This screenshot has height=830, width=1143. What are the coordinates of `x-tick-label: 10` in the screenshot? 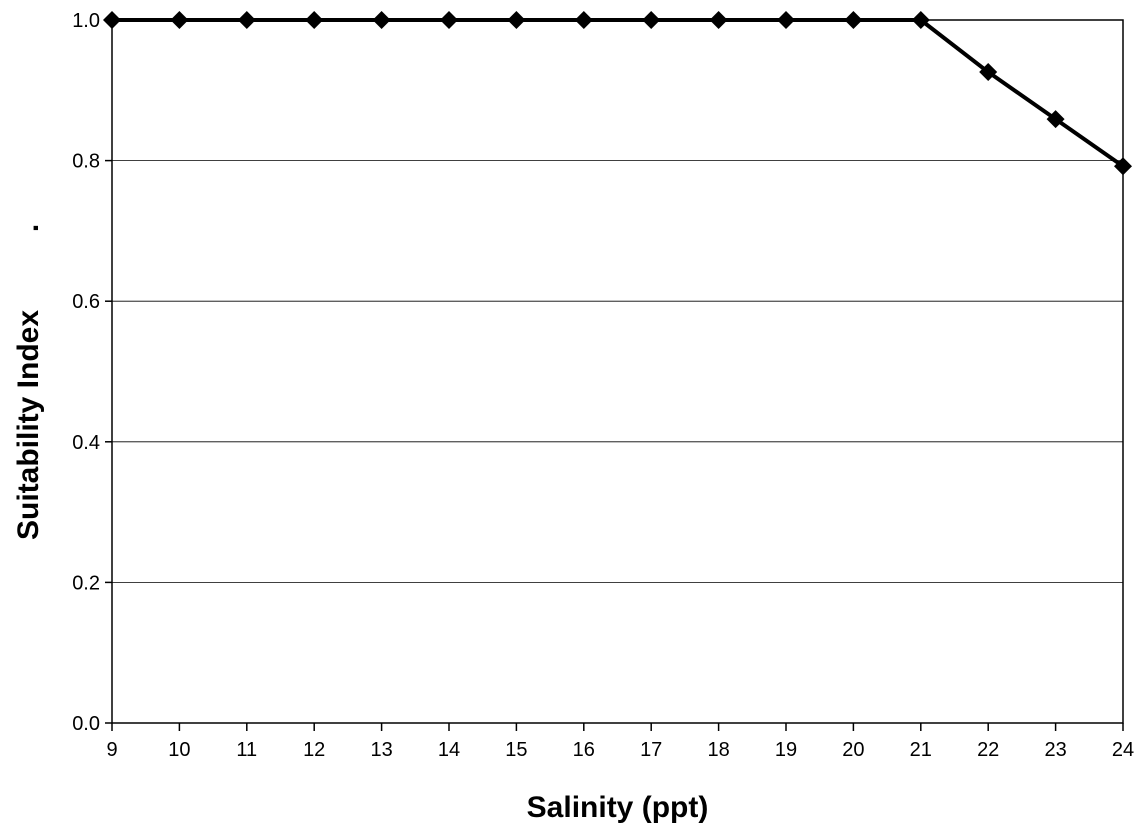 It's located at (179, 750).